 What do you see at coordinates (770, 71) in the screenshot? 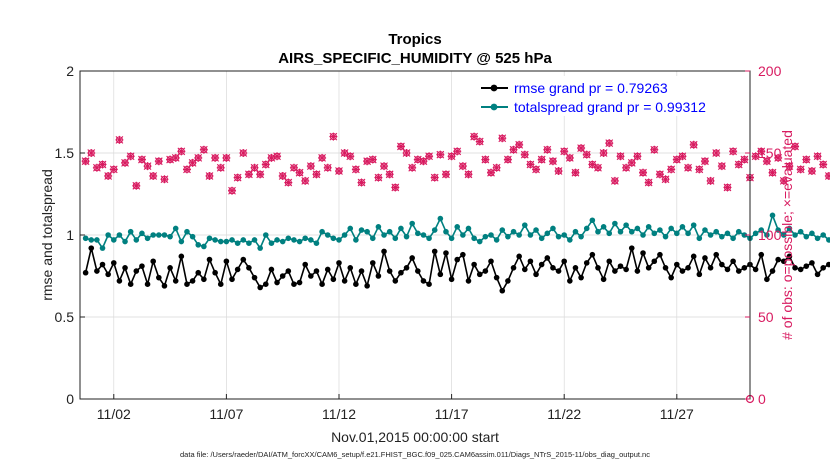
I see `y2-tick-label: 200` at bounding box center [770, 71].